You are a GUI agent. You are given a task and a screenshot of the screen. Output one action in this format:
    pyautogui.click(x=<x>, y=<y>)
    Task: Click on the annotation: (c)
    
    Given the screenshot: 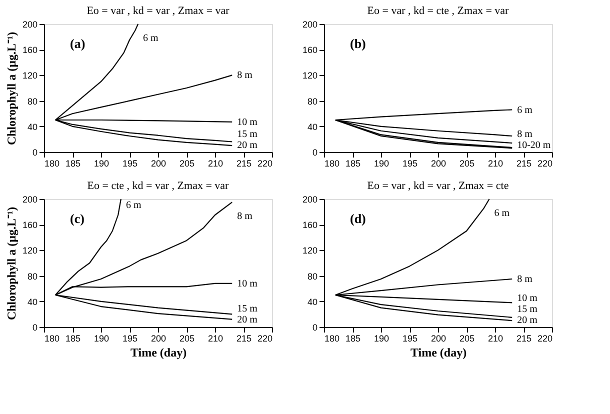 What is the action you would take?
    pyautogui.click(x=77, y=218)
    